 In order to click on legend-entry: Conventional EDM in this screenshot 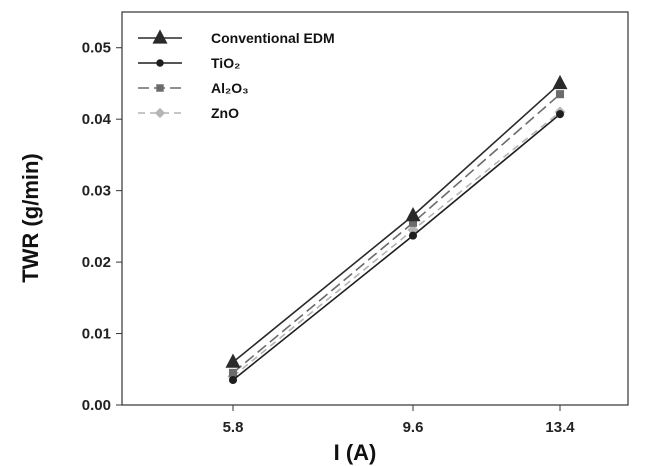, I will do `click(236, 37)`.